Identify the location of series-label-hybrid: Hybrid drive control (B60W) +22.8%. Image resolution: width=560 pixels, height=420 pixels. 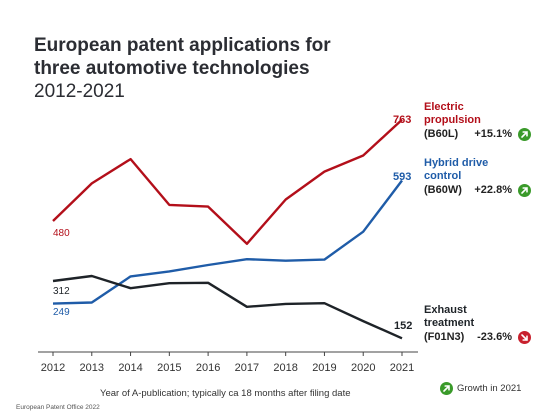
(477, 177).